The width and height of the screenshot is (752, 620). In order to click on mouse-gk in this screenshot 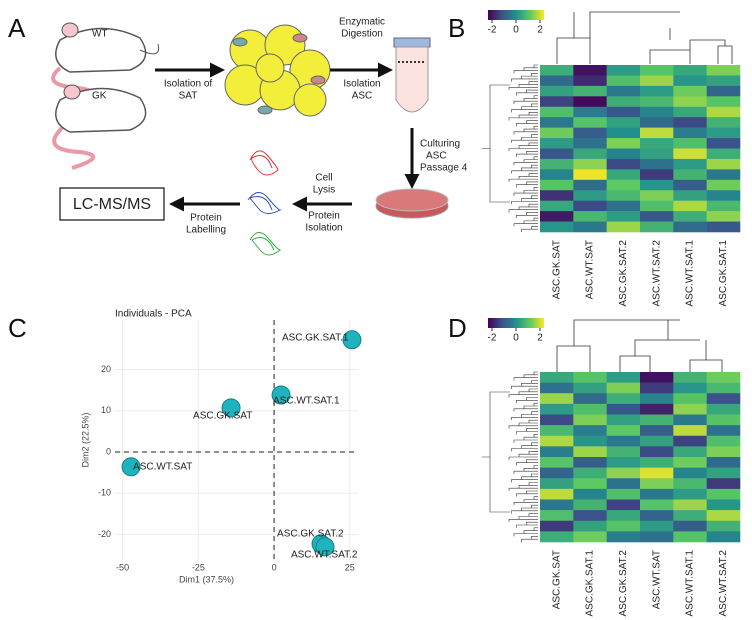, I will do `click(99, 127)`.